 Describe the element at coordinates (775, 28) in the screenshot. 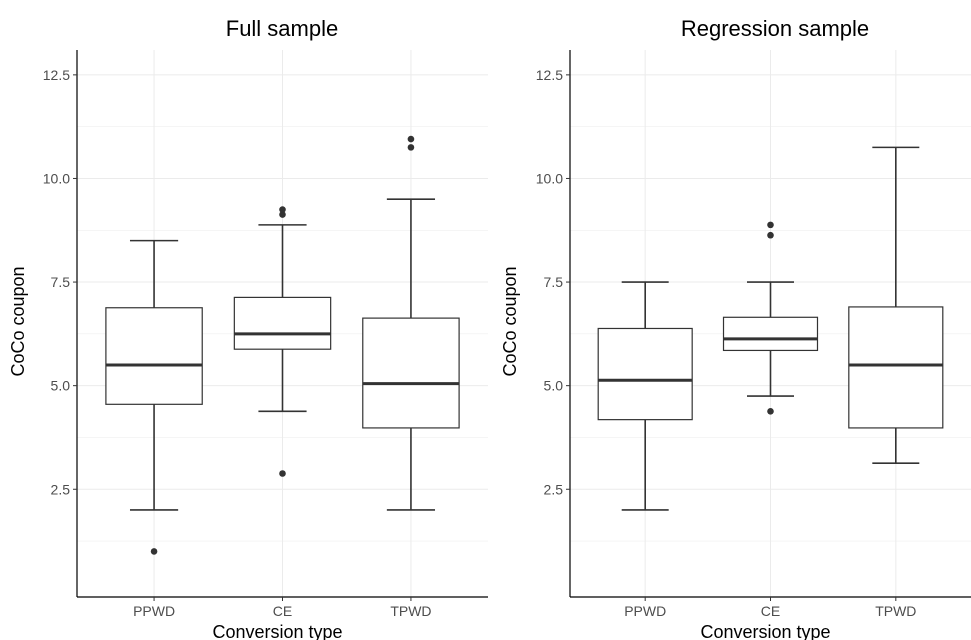

I see `chart-title: Regression sample` at that location.